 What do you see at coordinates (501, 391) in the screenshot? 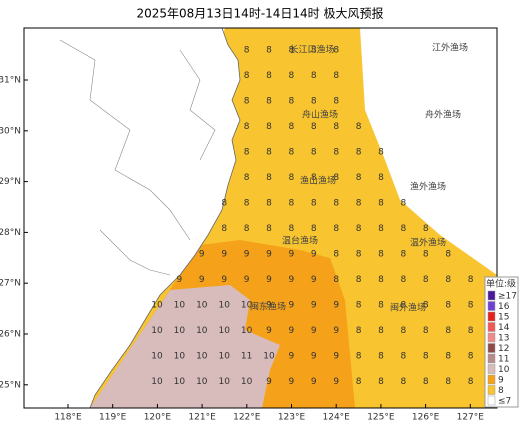
I see `legend-label: 8` at bounding box center [501, 391].